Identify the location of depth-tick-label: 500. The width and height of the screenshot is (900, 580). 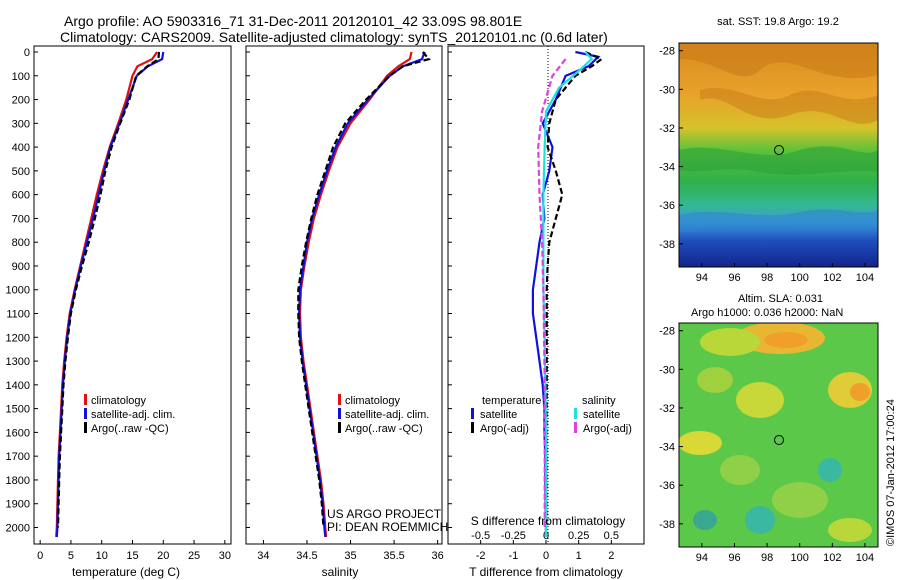
(21, 172).